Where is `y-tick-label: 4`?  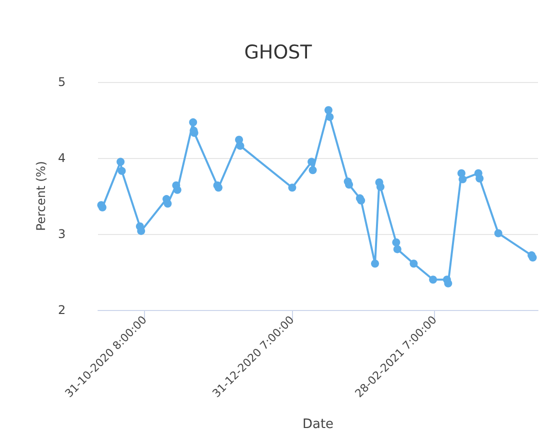 y-tick-label: 4 is located at coordinates (62, 158).